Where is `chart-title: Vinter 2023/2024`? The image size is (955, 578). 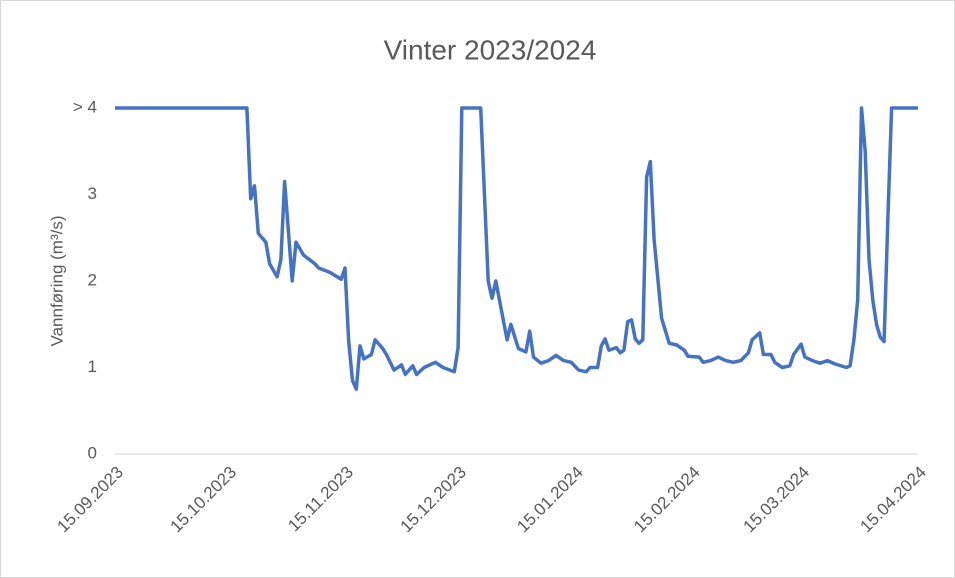 chart-title: Vinter 2023/2024 is located at coordinates (490, 49).